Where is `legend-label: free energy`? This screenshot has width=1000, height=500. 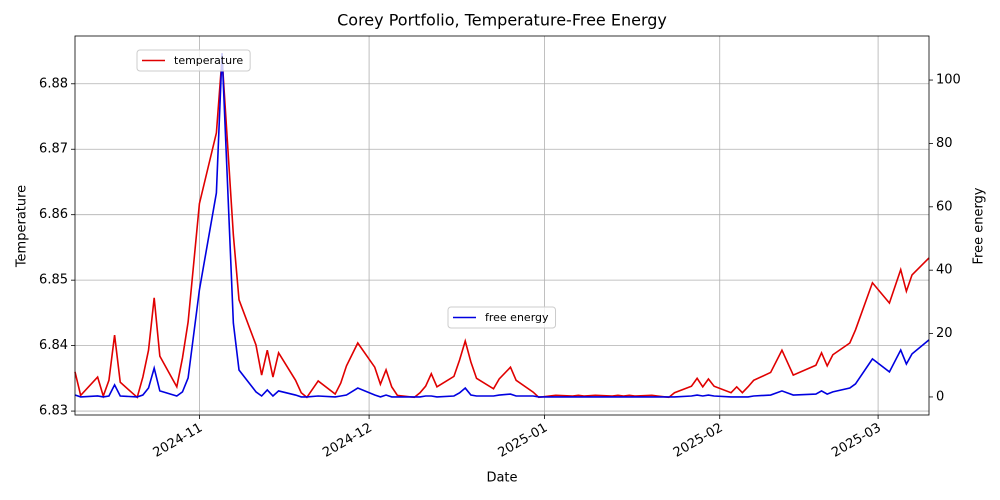
legend-label: free energy is located at coordinates (517, 317).